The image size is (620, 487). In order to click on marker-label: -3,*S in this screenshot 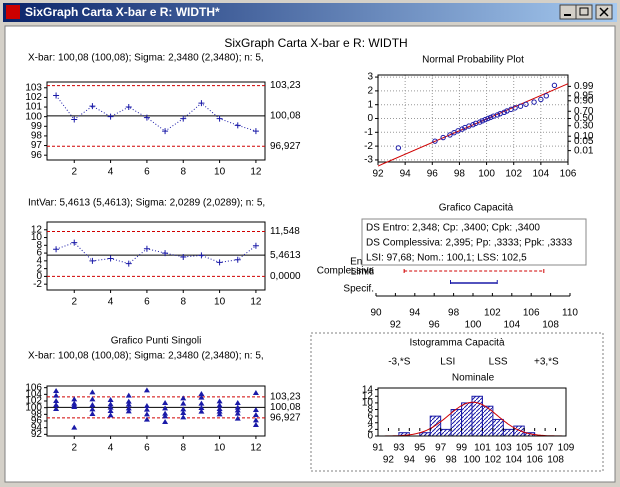, I will do `click(399, 362)`.